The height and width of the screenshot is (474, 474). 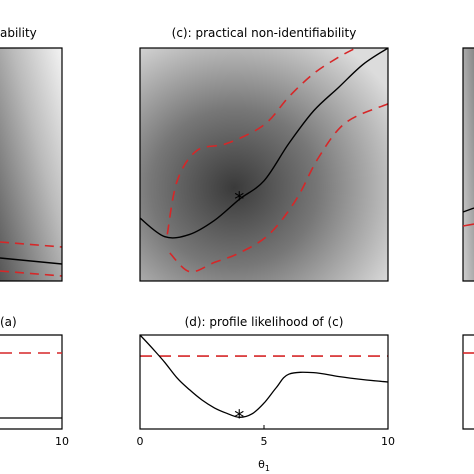 What do you see at coordinates (8, 322) in the screenshot?
I see `panel-a-profile-title: (a)` at bounding box center [8, 322].